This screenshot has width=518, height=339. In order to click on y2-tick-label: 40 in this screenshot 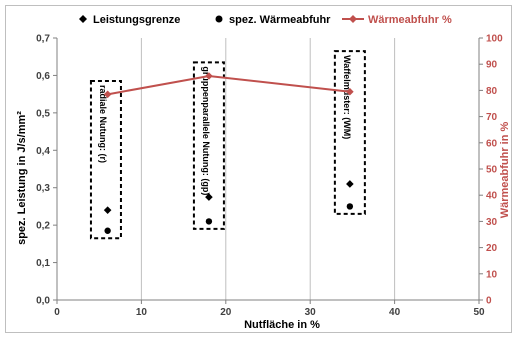, I will do `click(492, 196)`.